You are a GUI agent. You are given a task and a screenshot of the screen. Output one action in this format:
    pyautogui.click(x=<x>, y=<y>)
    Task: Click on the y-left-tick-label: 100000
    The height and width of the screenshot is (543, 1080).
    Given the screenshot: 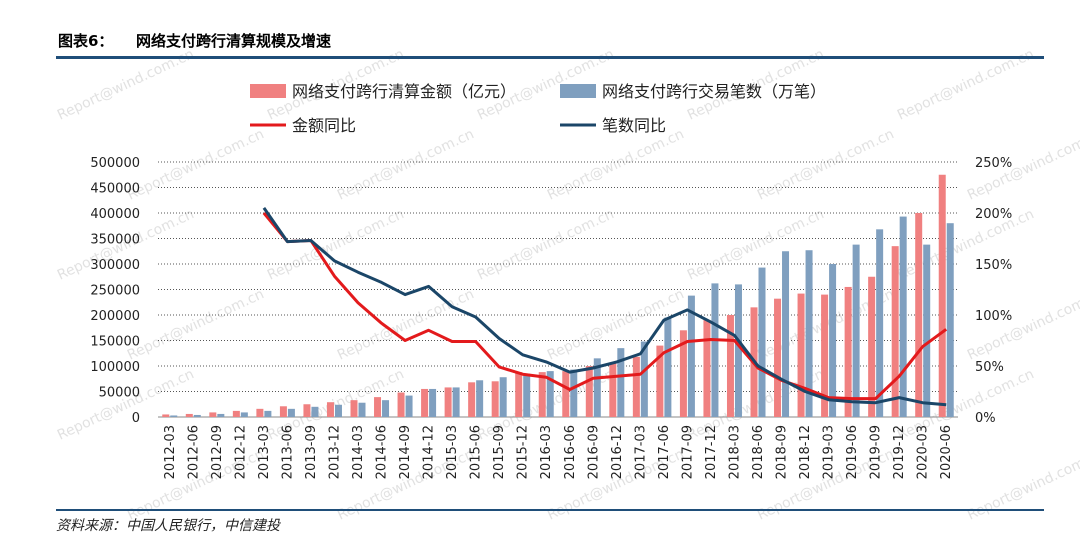 What is the action you would take?
    pyautogui.click(x=115, y=367)
    